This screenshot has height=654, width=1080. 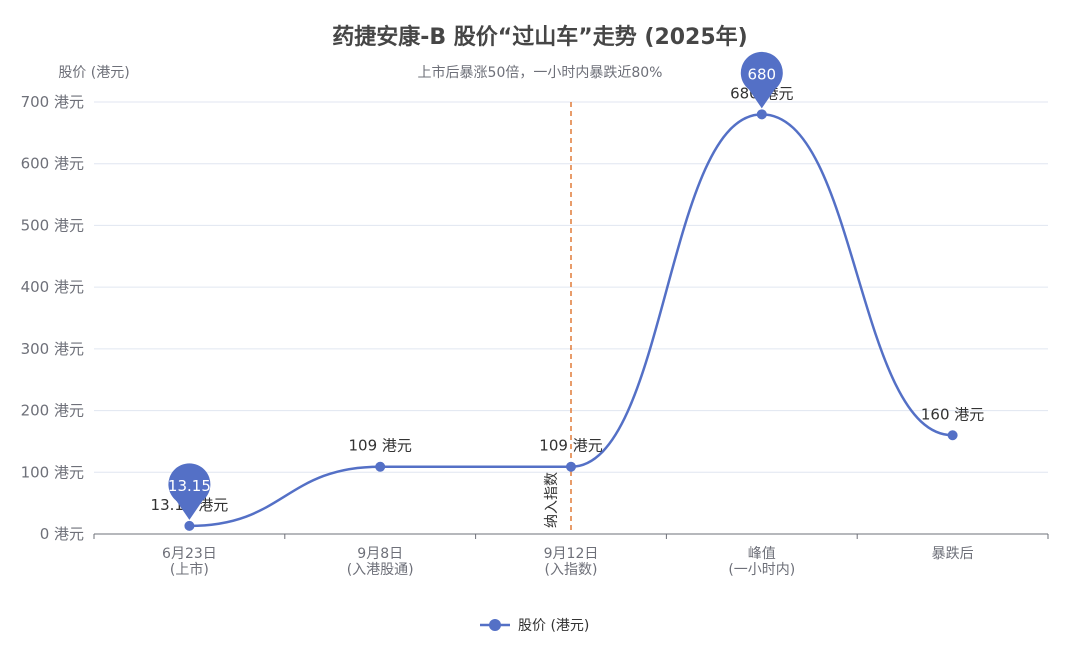 What do you see at coordinates (495, 625) in the screenshot?
I see `legend-marker` at bounding box center [495, 625].